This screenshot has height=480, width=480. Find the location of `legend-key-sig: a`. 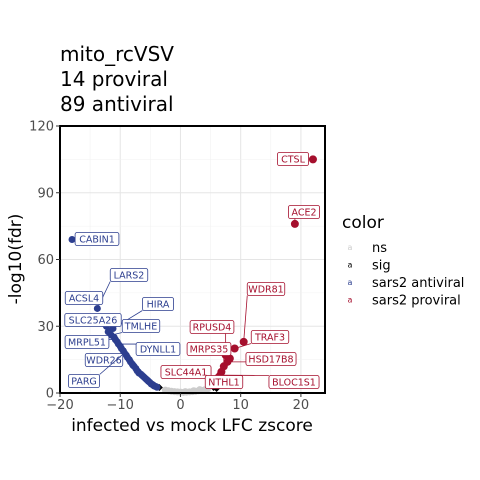

legend-key-sig: a is located at coordinates (350, 265).